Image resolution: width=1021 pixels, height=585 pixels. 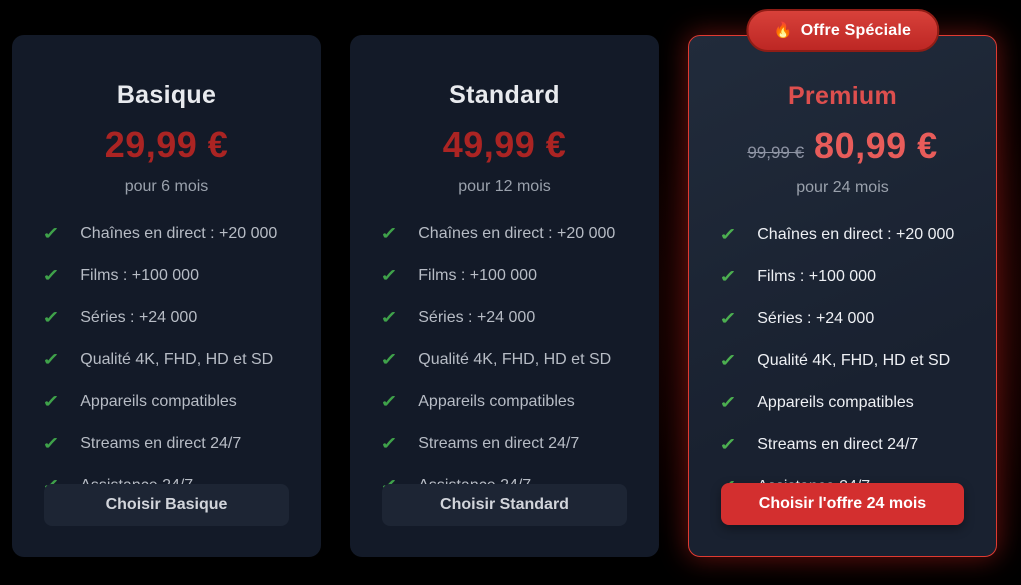 I want to click on choose-premium-button: Choisir l'offre 24 mois, so click(x=842, y=504).